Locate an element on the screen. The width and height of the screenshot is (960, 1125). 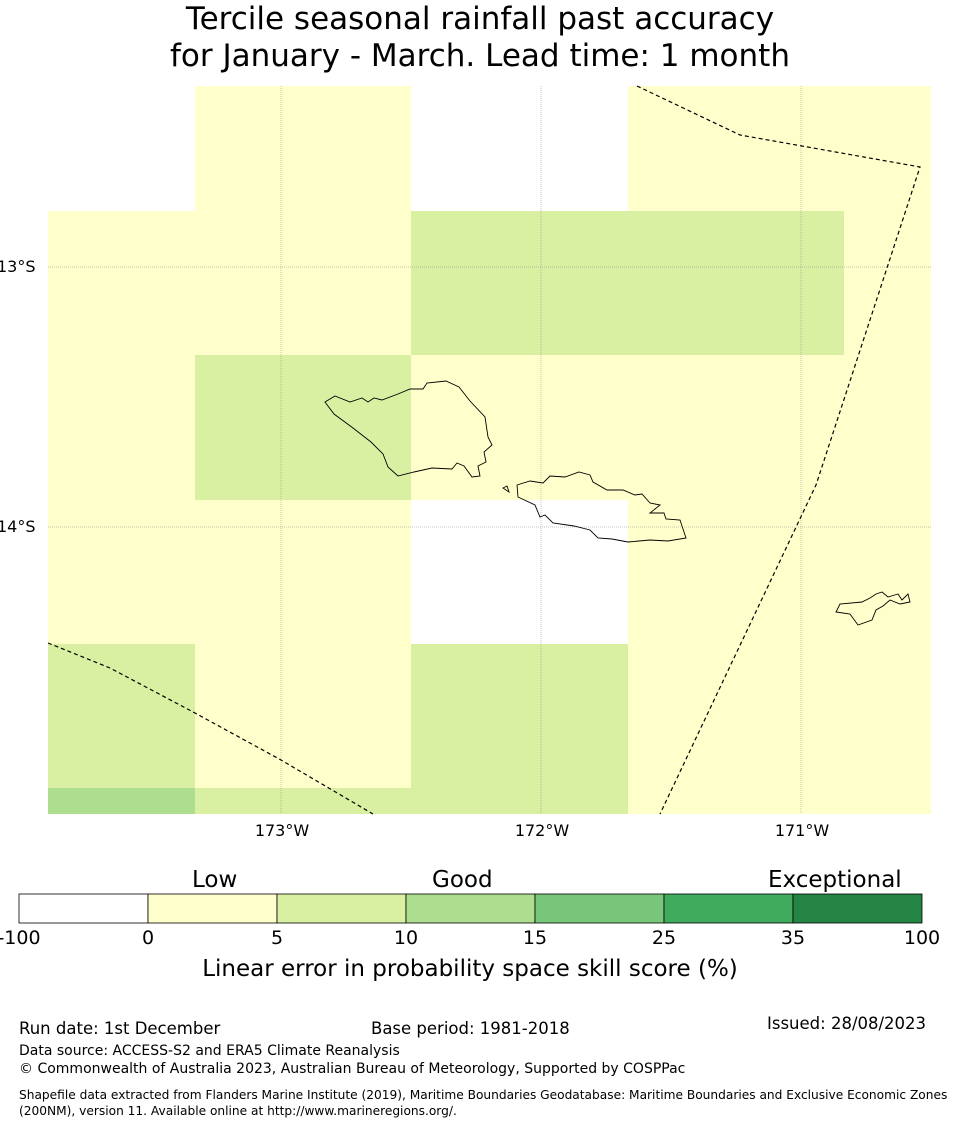
colorbar-tick: 5 is located at coordinates (277, 938).